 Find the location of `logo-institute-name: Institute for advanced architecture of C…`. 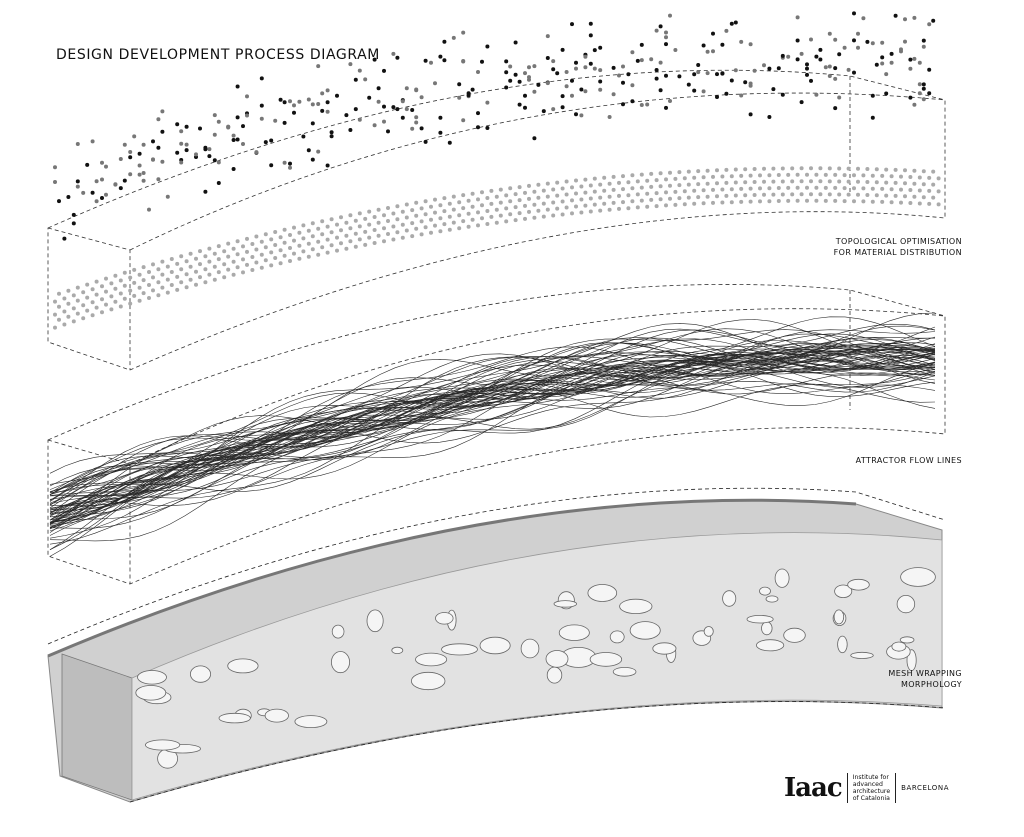

logo-institute-name: Institute for advanced architecture of C… is located at coordinates (871, 788).